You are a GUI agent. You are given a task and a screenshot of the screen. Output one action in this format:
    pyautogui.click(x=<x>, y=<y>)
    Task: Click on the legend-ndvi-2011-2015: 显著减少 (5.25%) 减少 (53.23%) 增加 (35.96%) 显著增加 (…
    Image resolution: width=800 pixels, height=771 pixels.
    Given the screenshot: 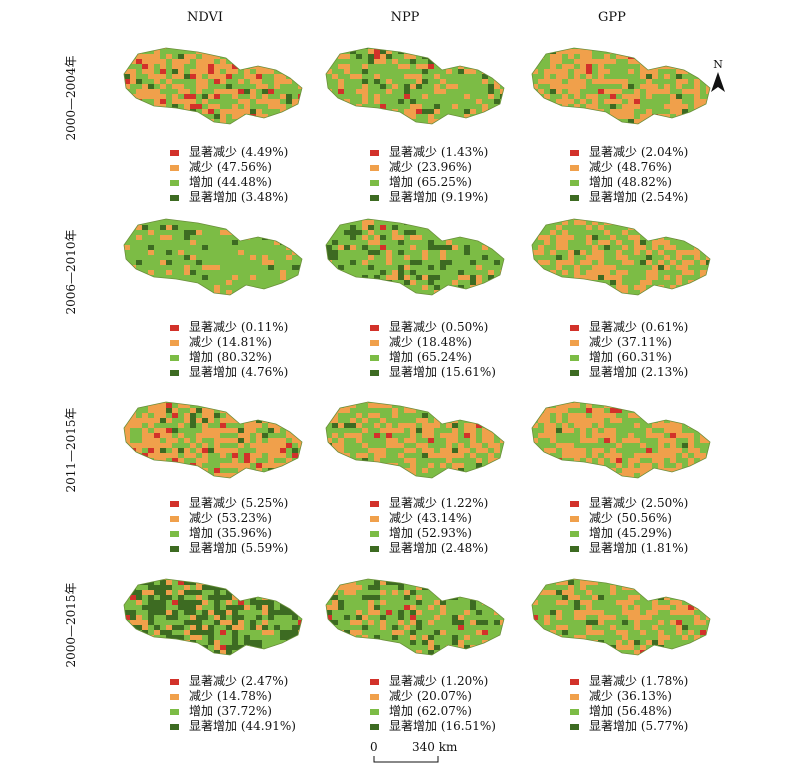 What is the action you would take?
    pyautogui.click(x=229, y=526)
    